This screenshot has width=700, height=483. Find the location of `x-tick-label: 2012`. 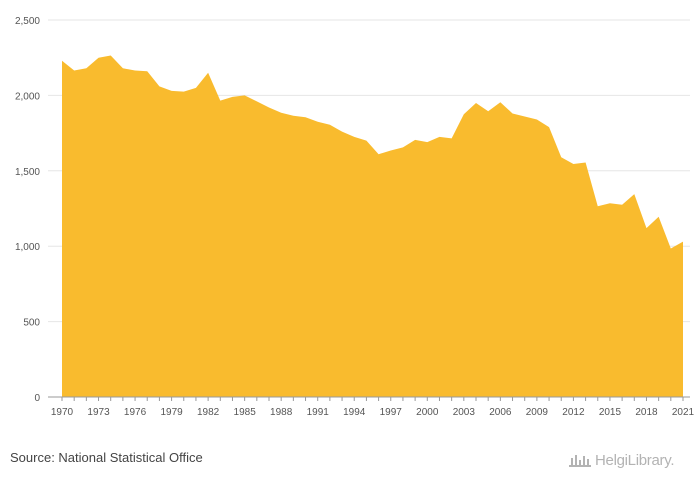

x-tick-label: 2012 is located at coordinates (573, 412).